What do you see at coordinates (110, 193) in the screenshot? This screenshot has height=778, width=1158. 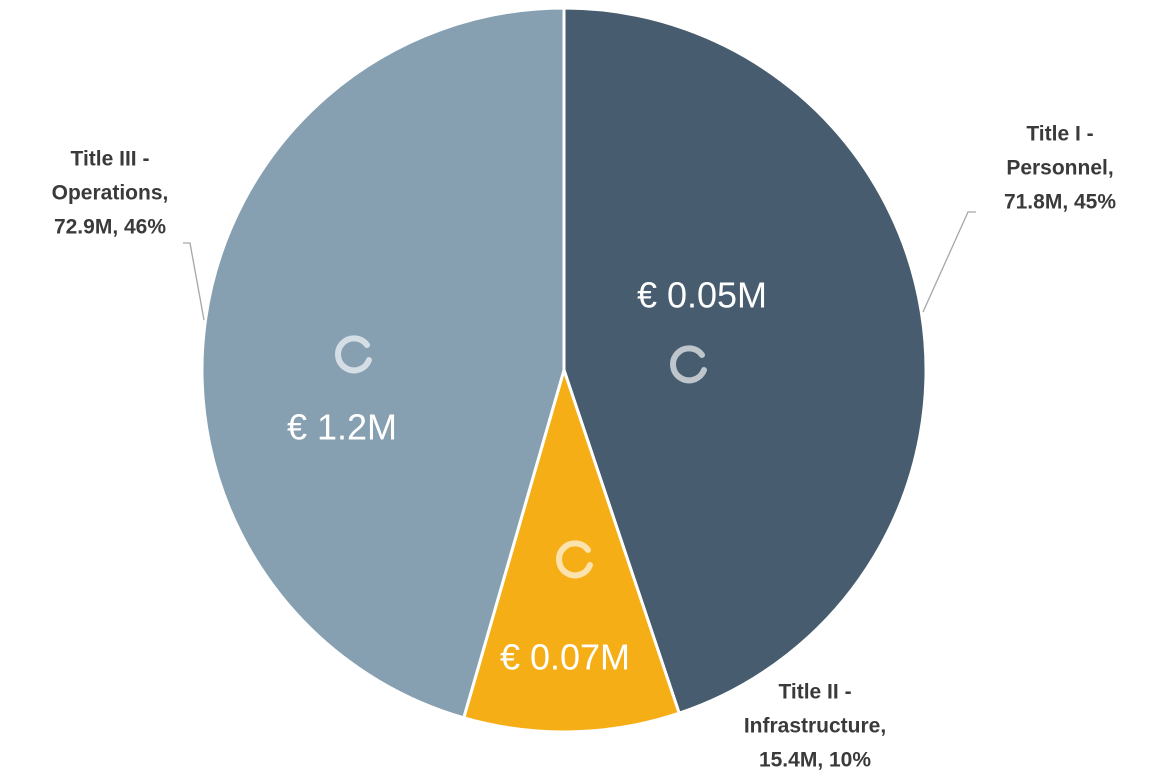 I see `data-label: Operations,` at bounding box center [110, 193].